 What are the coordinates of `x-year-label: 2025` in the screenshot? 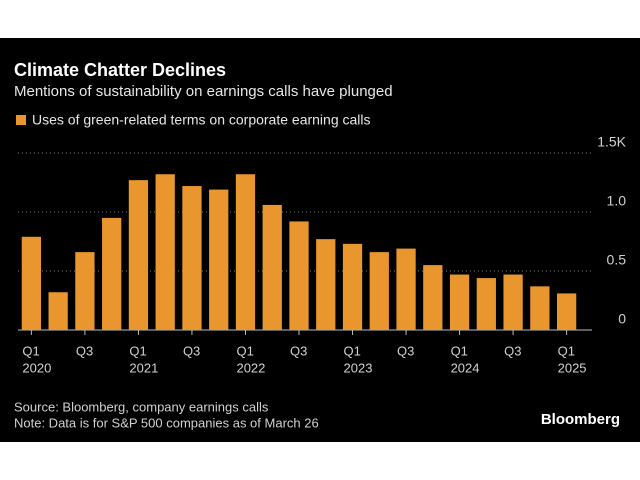 It's located at (572, 367).